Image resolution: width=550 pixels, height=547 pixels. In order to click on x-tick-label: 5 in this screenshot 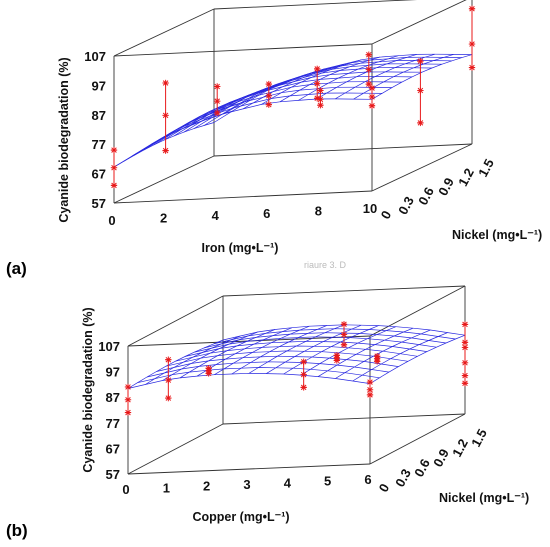, I will do `click(327, 481)`.